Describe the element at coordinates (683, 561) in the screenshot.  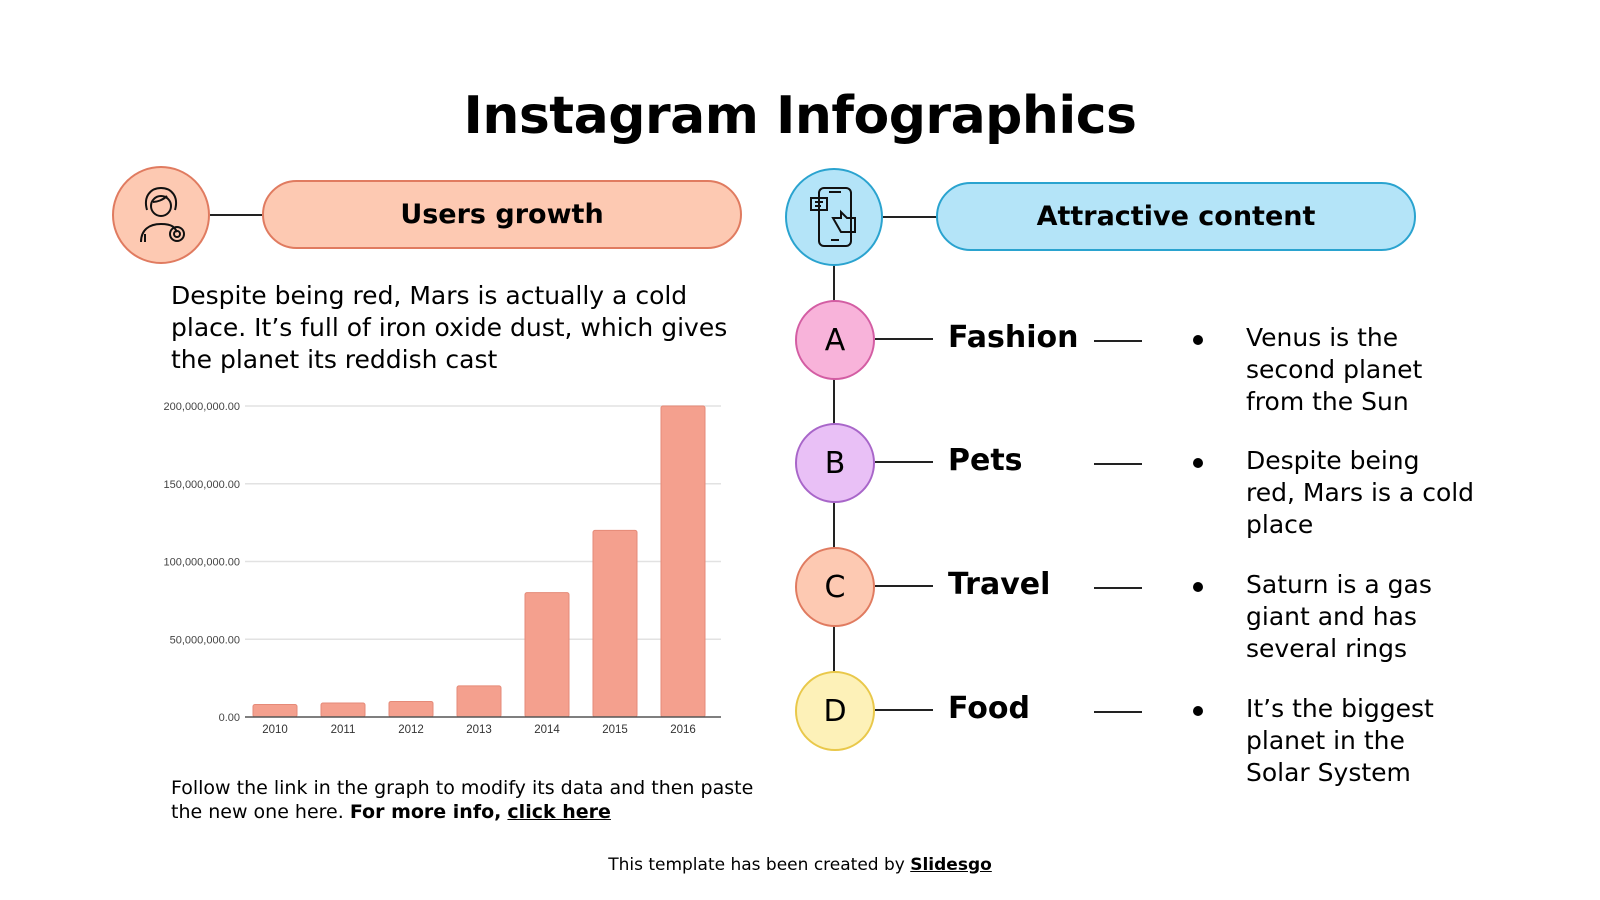
I see `bar-2016` at that location.